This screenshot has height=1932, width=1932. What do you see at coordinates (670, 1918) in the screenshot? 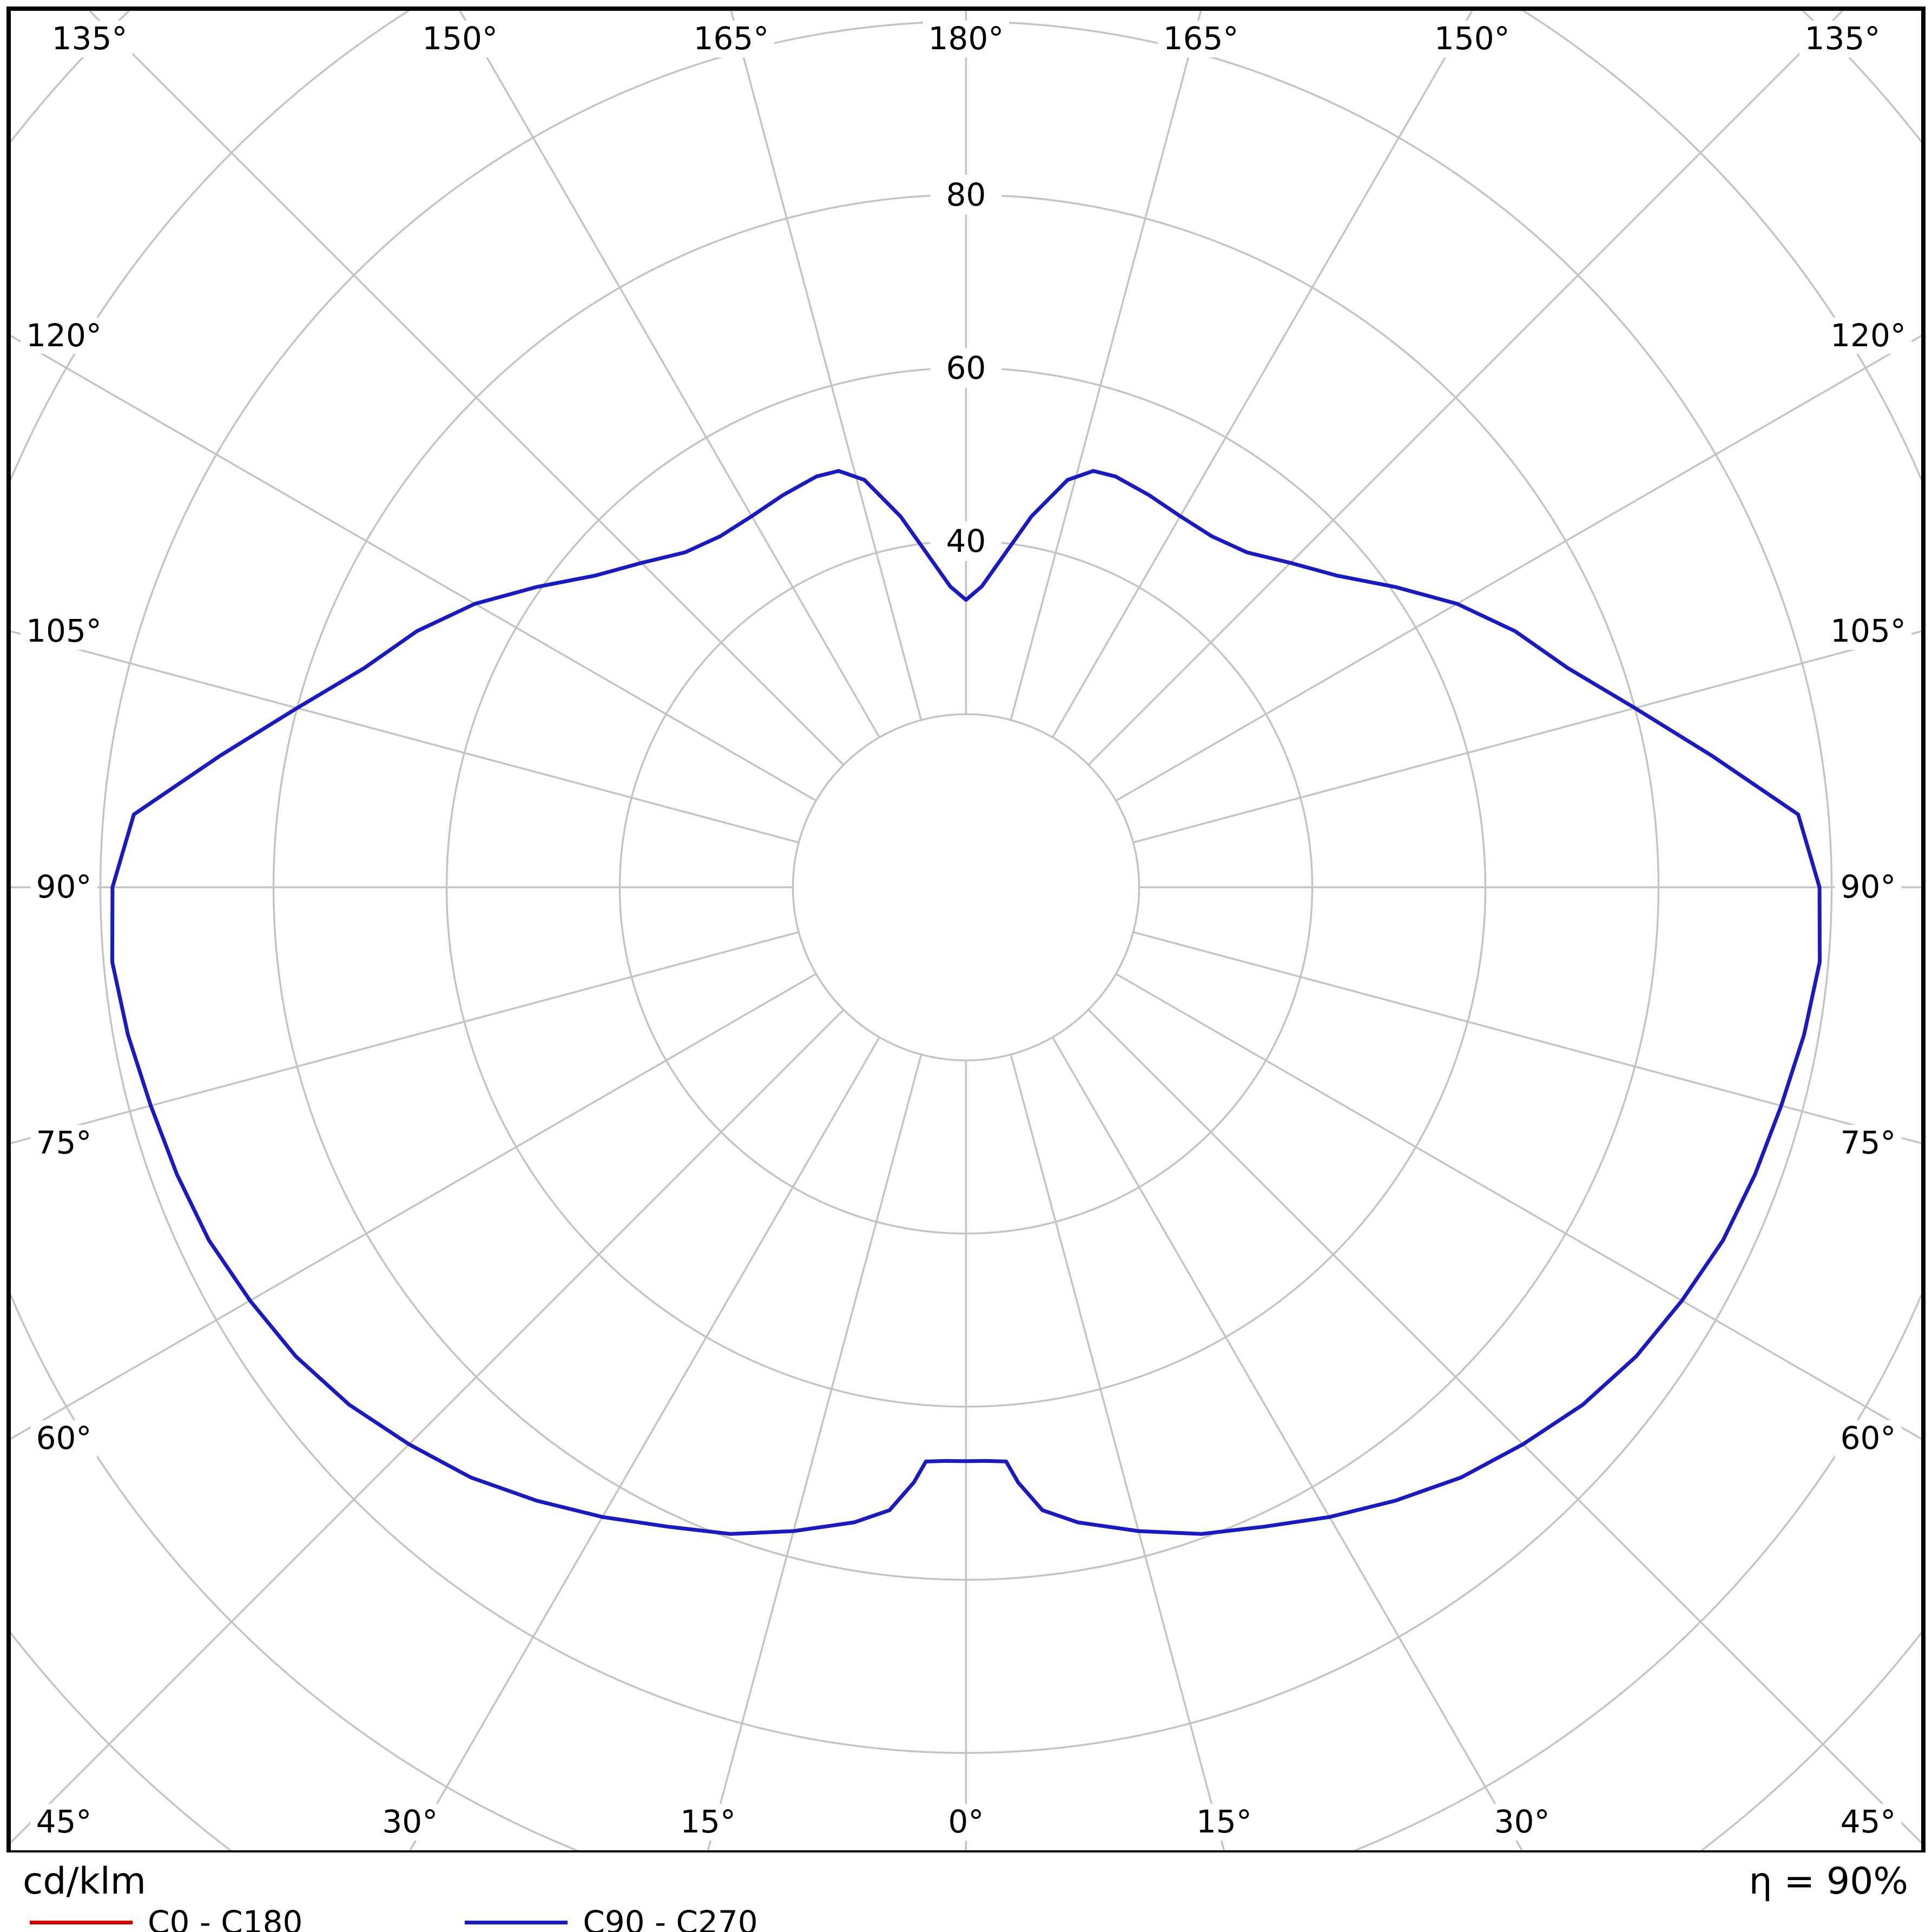
I see `legend-label-c90-c270: C90 - C270` at bounding box center [670, 1918].